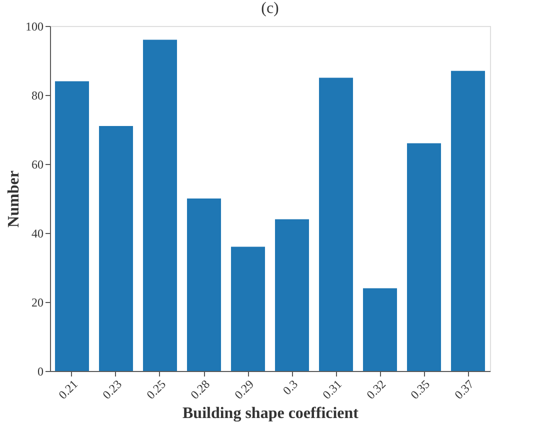  What do you see at coordinates (271, 413) in the screenshot?
I see `x-axis-title: Building shape coefficient` at bounding box center [271, 413].